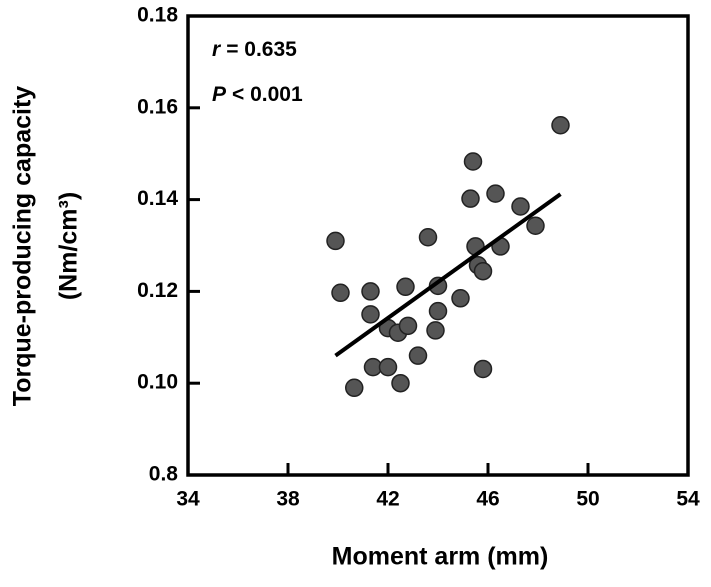  What do you see at coordinates (688, 499) in the screenshot?
I see `x-tick-label: 54` at bounding box center [688, 499].